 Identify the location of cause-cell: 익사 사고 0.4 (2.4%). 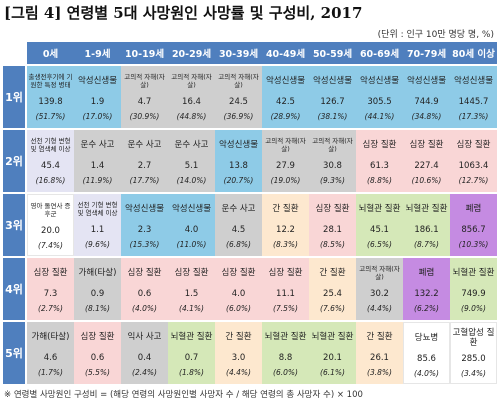
(144, 353).